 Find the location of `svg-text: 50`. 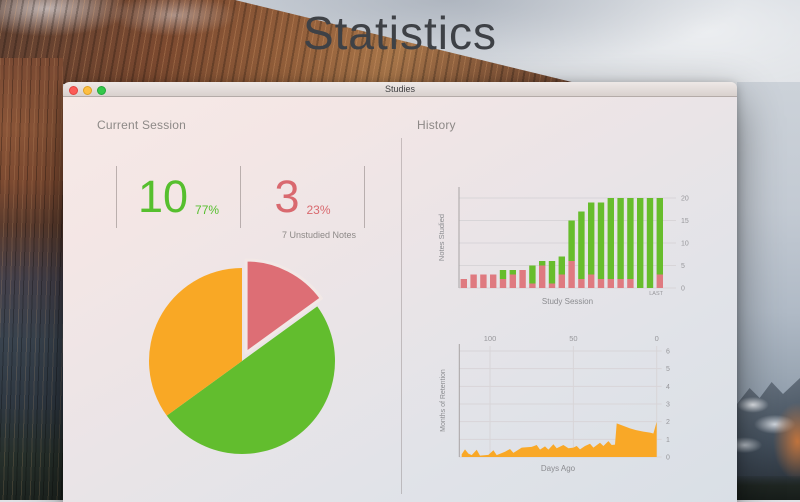

svg-text: 50 is located at coordinates (573, 338).